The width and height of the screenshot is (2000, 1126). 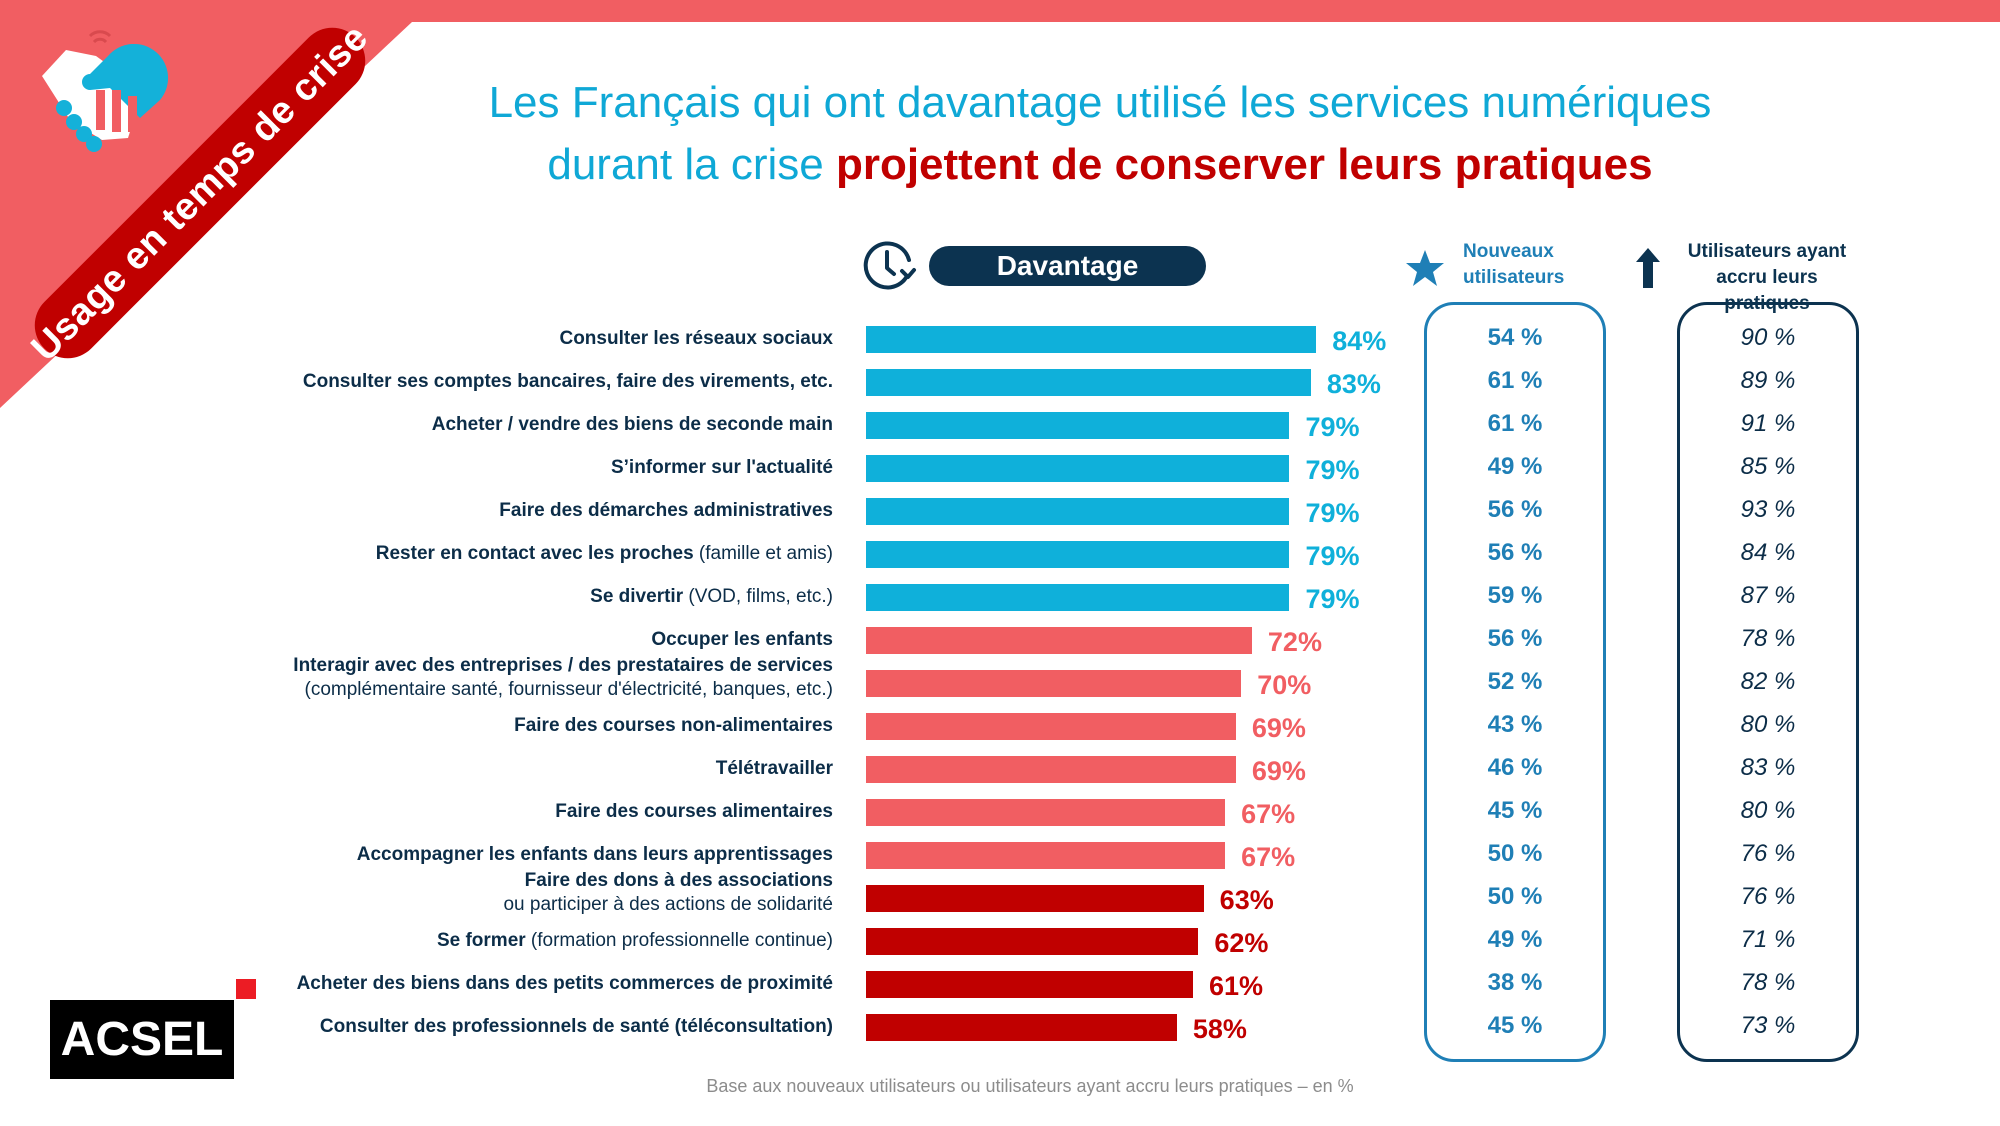 I want to click on increased-users-value: 80 %, so click(x=1768, y=810).